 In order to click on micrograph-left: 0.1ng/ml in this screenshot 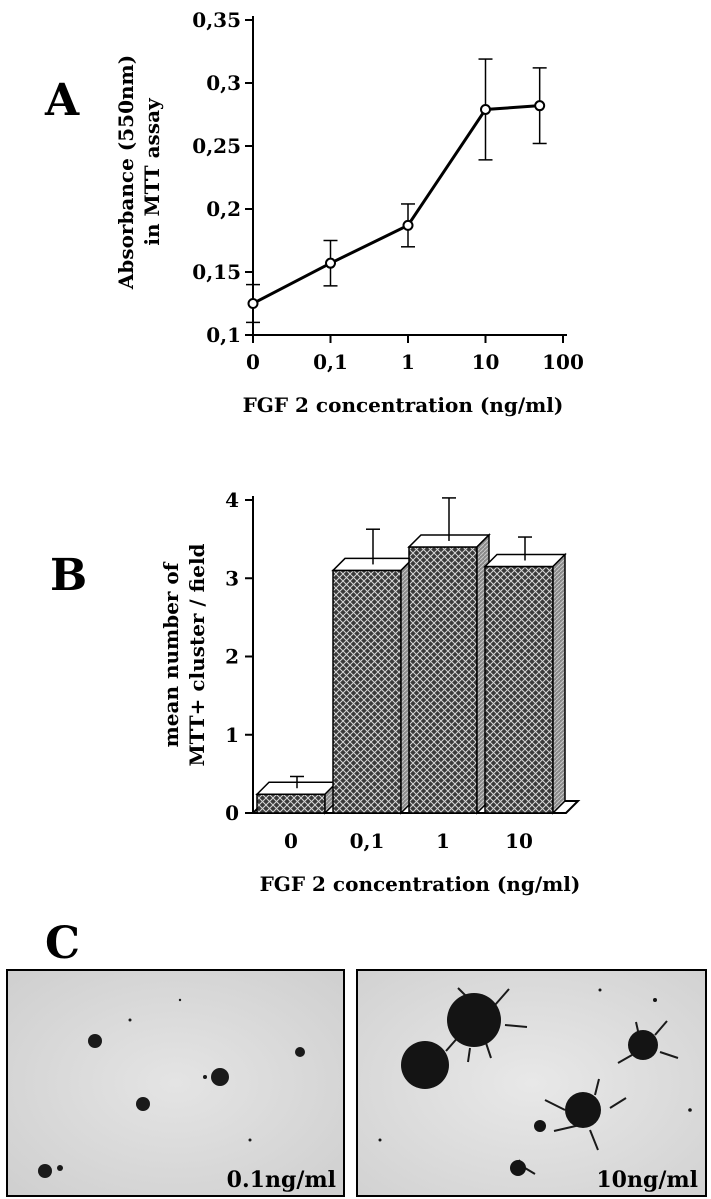, I will do `click(175, 1083)`.